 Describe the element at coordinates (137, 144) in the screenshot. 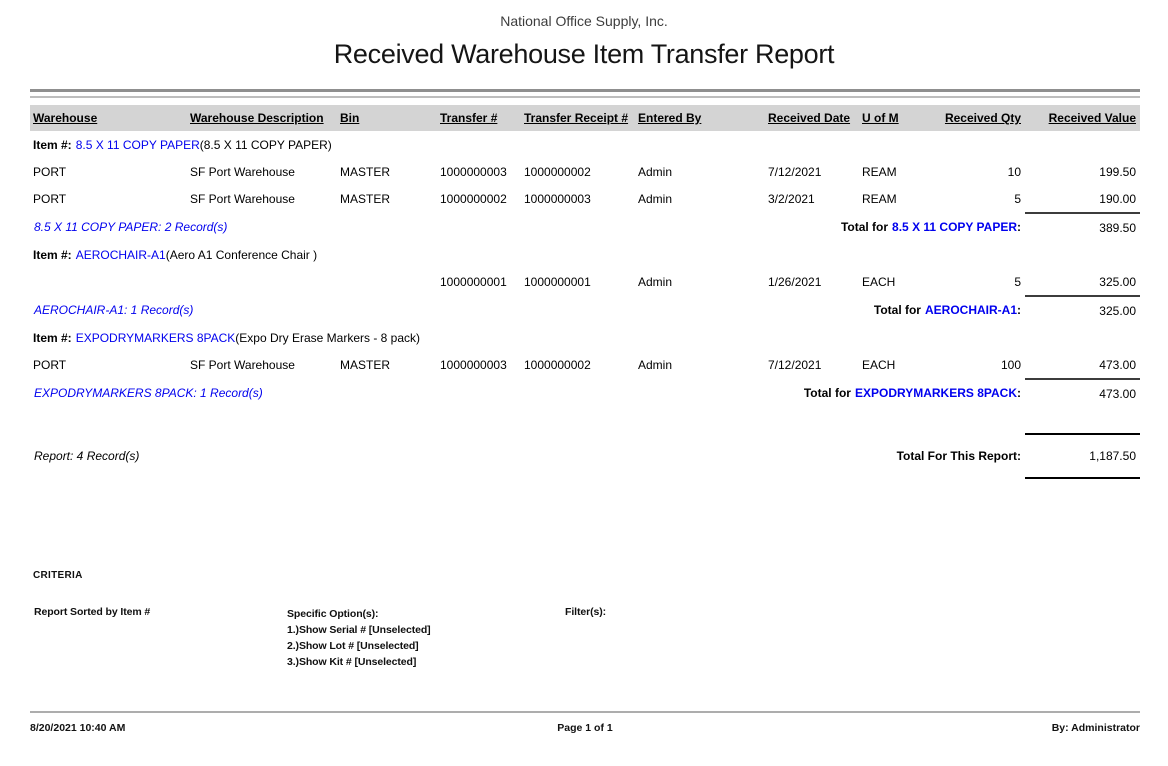

I see `item-code-link: 8.5 X 11 COPY PAPER` at that location.